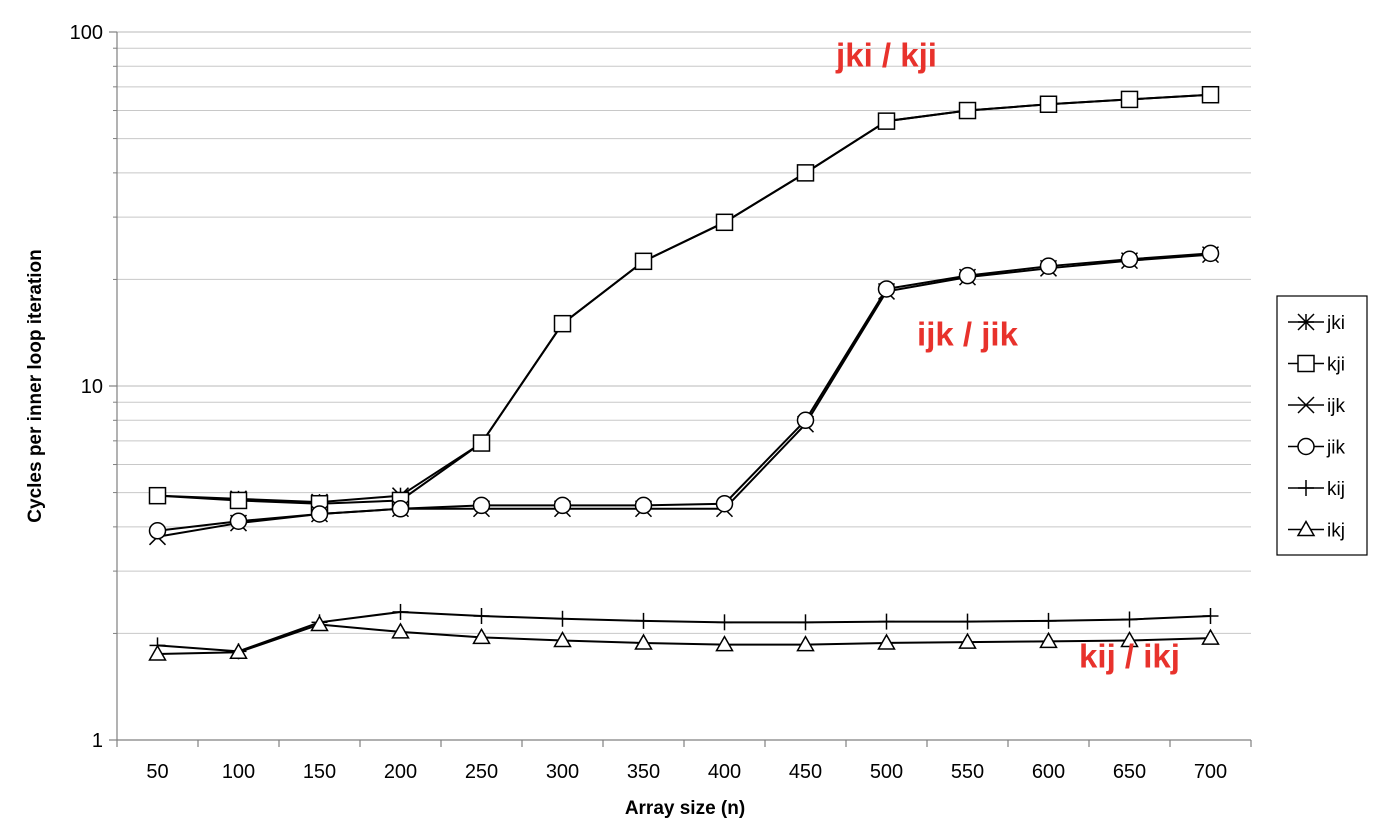  I want to click on x-tick-label: 250, so click(481, 772).